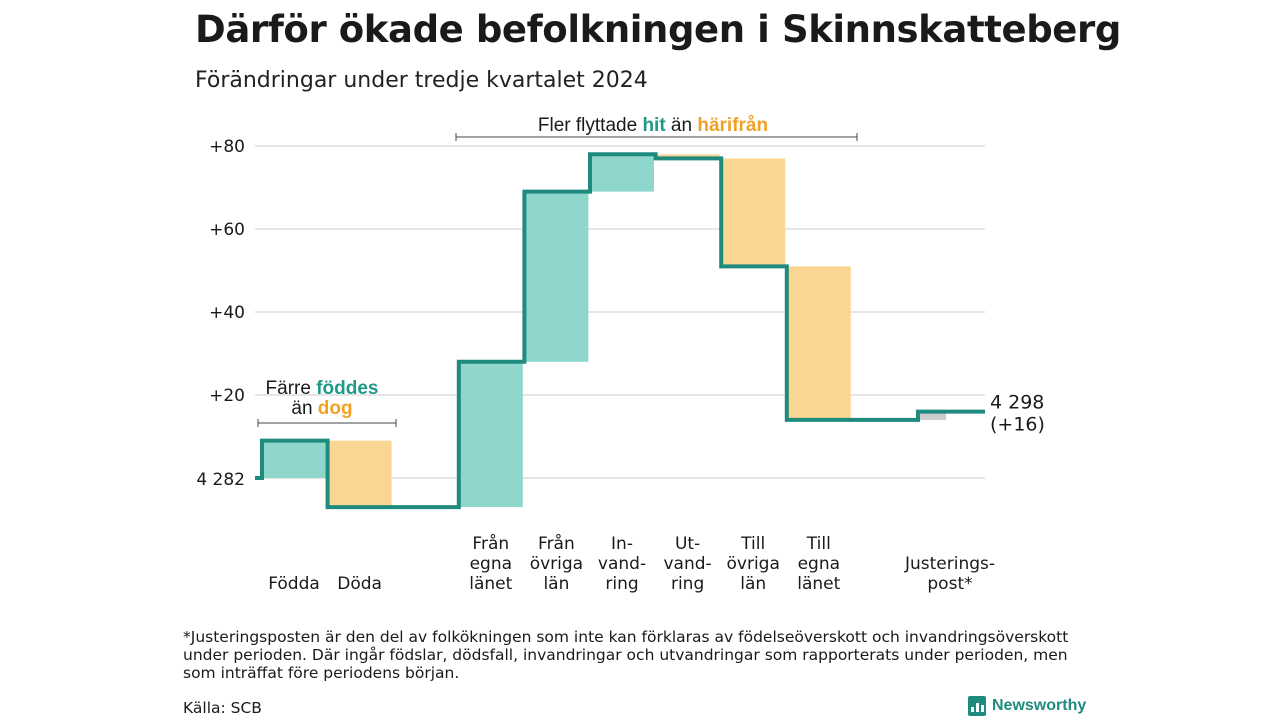 The height and width of the screenshot is (720, 1280). Describe the element at coordinates (227, 313) in the screenshot. I see `y-tick-label: +40` at that location.